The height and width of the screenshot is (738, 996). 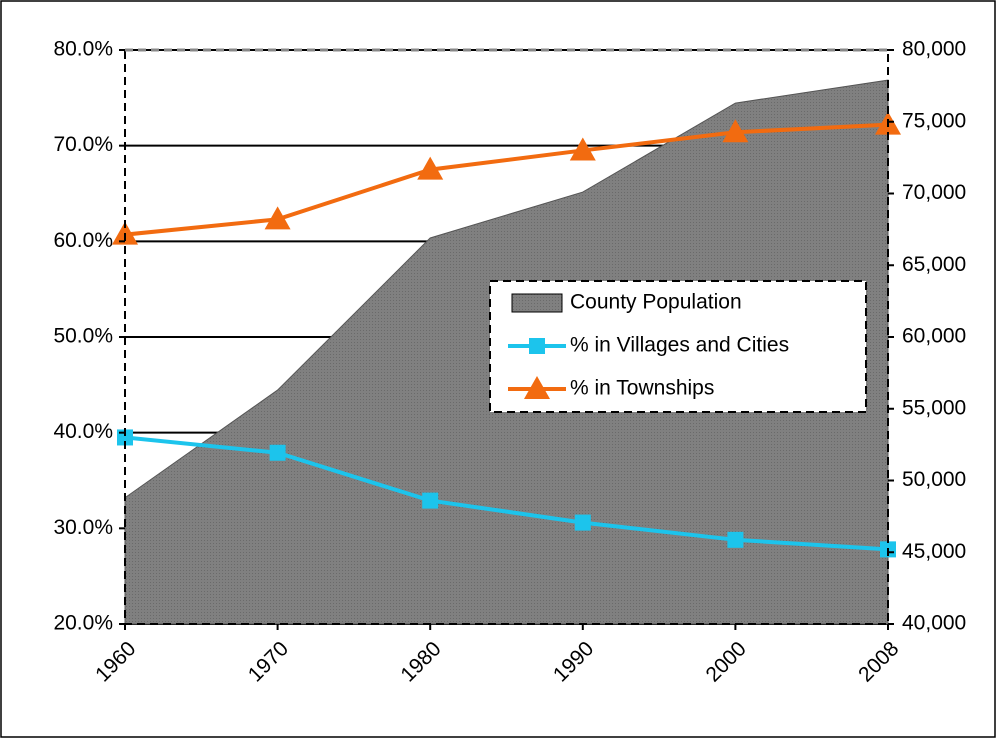 What do you see at coordinates (83, 240) in the screenshot?
I see `y-tick-label: 60.0%` at bounding box center [83, 240].